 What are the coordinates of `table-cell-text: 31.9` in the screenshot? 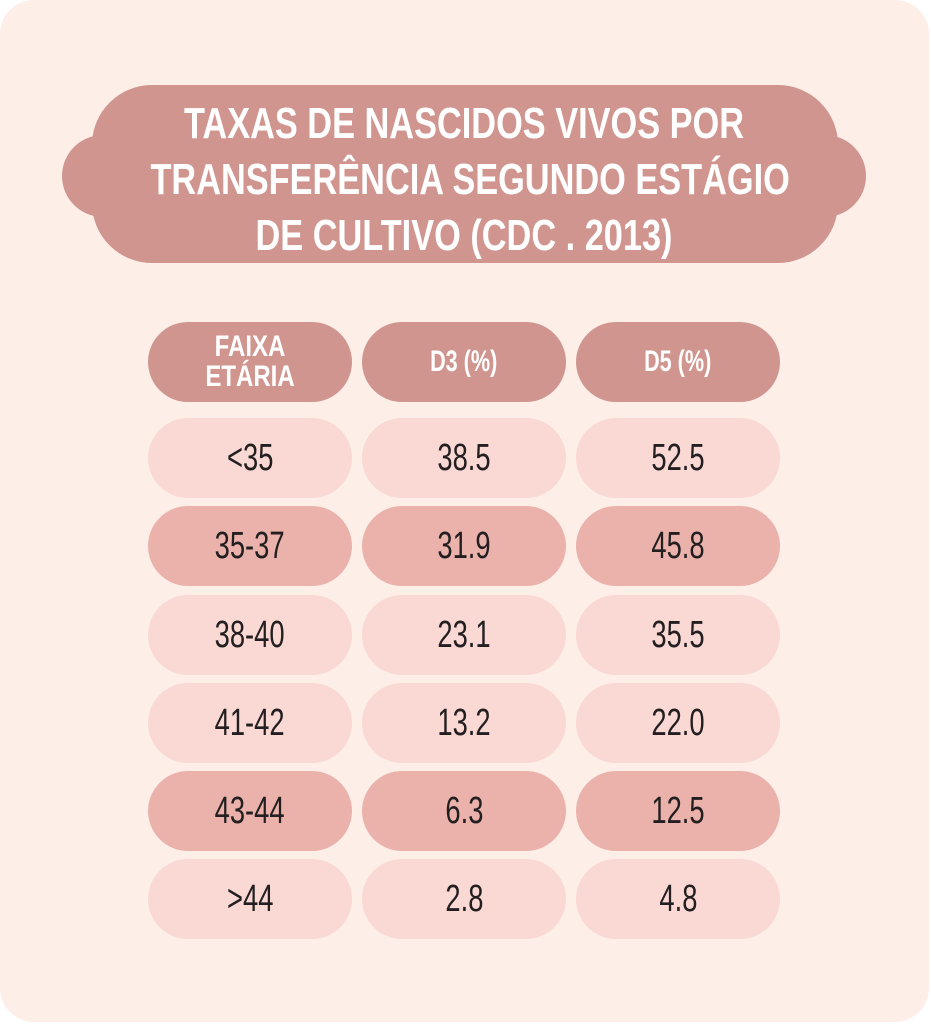 It's located at (464, 545).